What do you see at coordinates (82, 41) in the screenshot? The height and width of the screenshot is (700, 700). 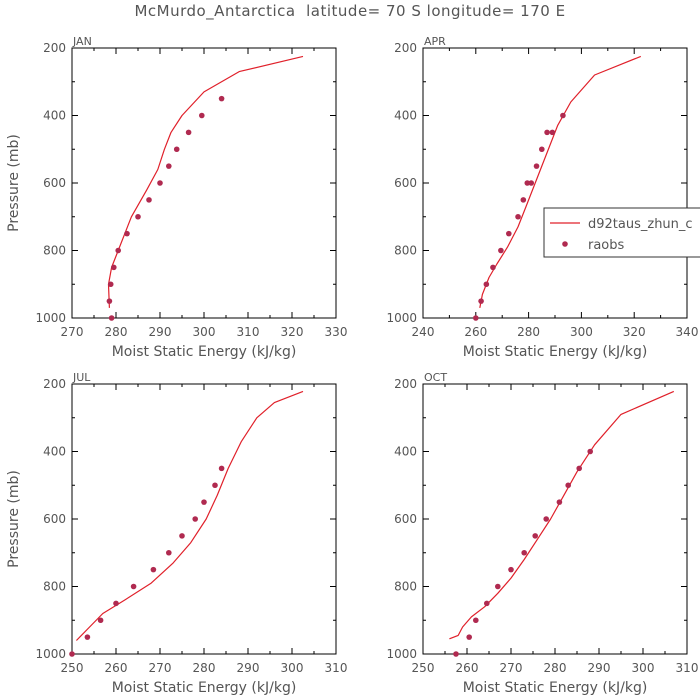 I see `panel-title: JAN` at bounding box center [82, 41].